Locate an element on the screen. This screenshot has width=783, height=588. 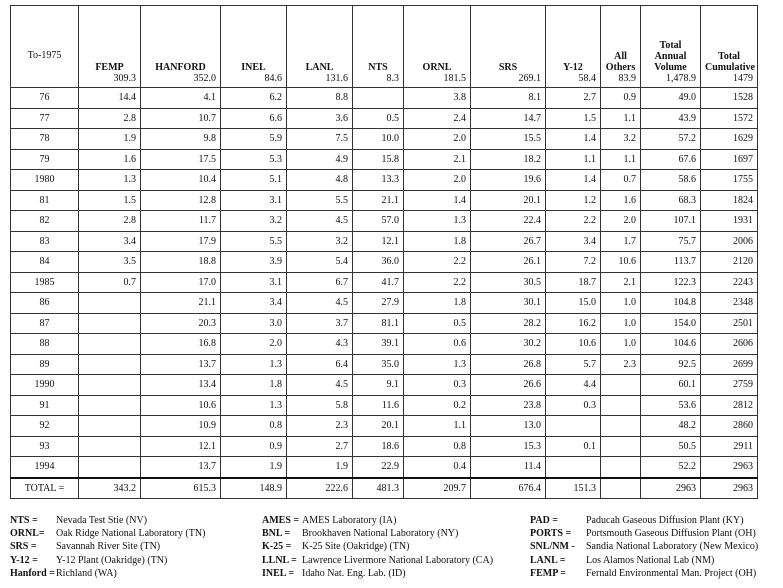
column-baseline: 84.6 is located at coordinates (273, 78).